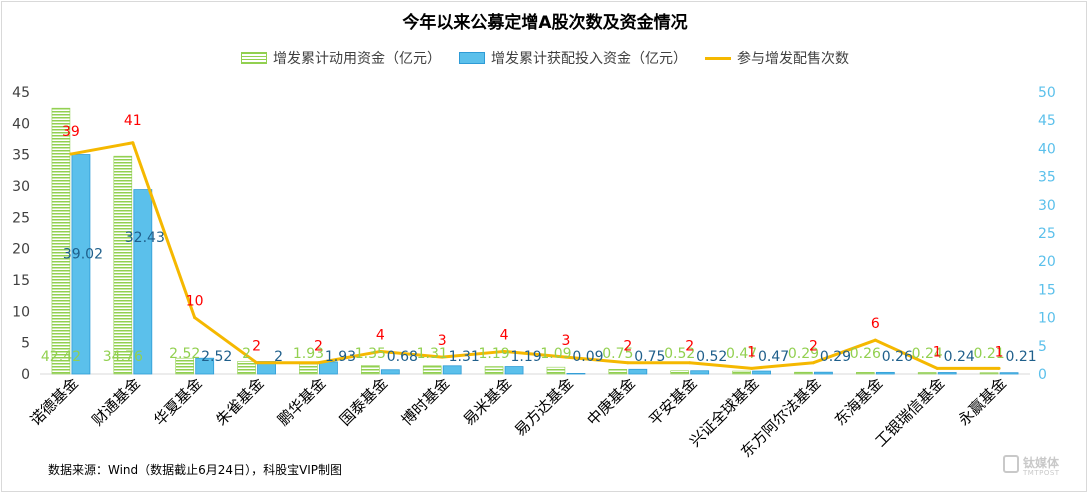 The width and height of the screenshot is (1090, 495). Describe the element at coordinates (25, 344) in the screenshot. I see `y-left-tick-label: 5` at that location.